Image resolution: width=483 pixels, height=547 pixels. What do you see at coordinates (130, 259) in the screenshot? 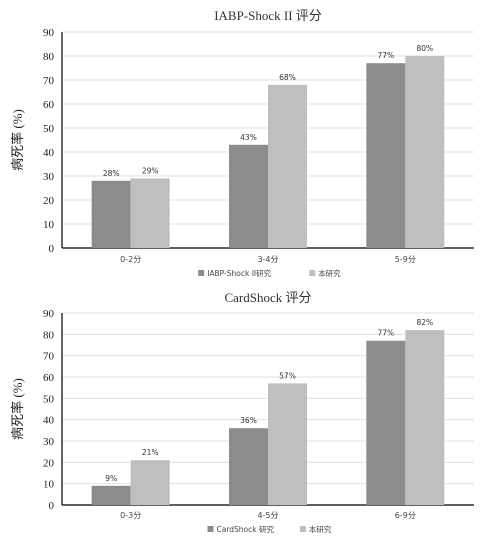
I see `x-tick-label: 0-2分` at bounding box center [130, 259].